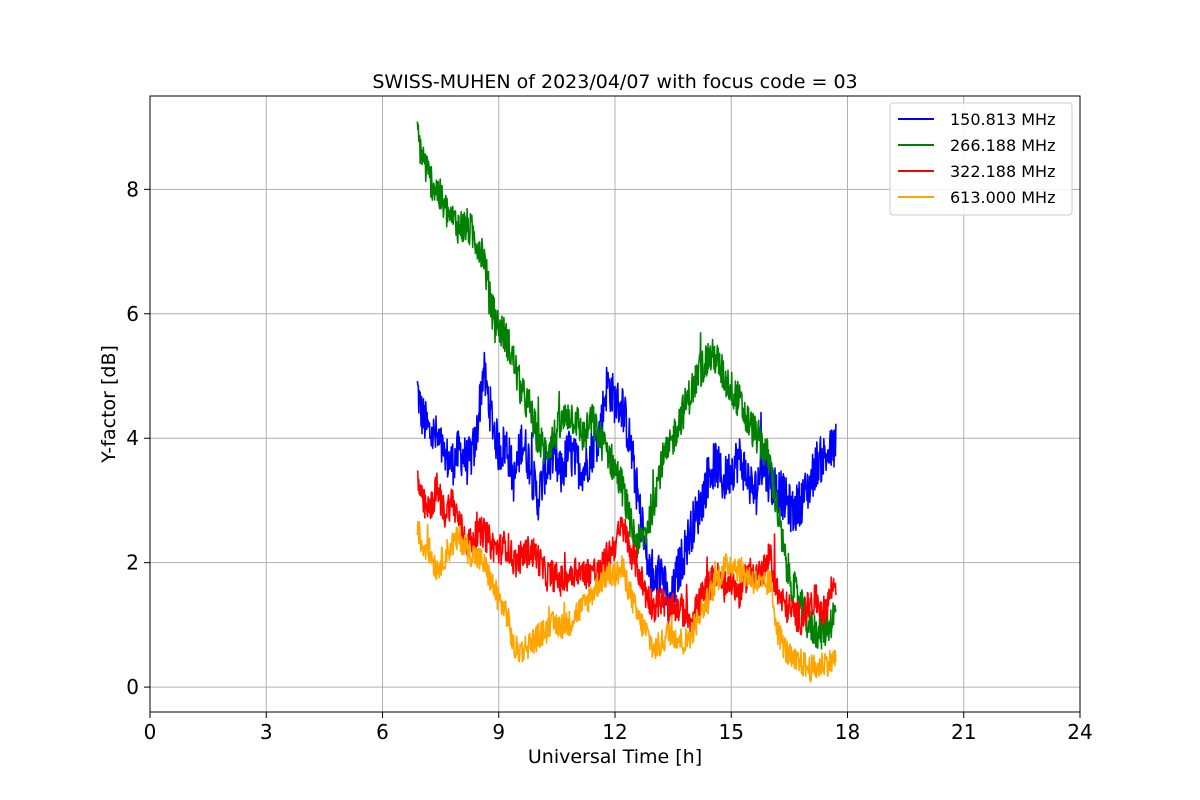  Describe the element at coordinates (132, 189) in the screenshot. I see `y-tick-label: 8` at that location.